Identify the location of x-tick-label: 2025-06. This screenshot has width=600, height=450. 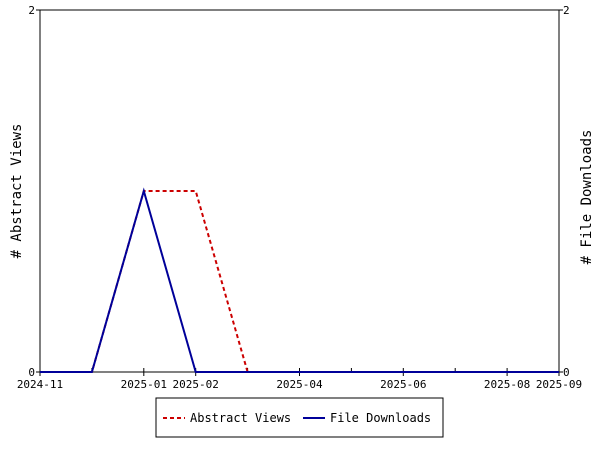
(403, 384).